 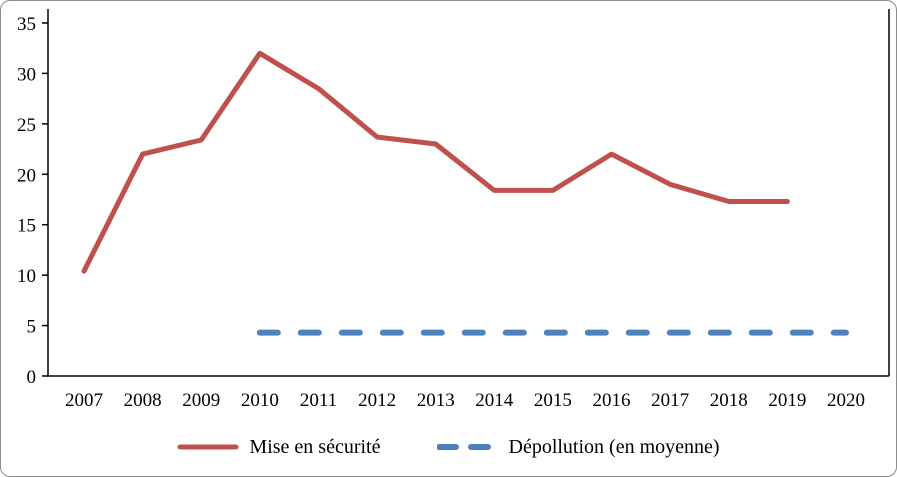 What do you see at coordinates (787, 400) in the screenshot?
I see `x-label: 2019` at bounding box center [787, 400].